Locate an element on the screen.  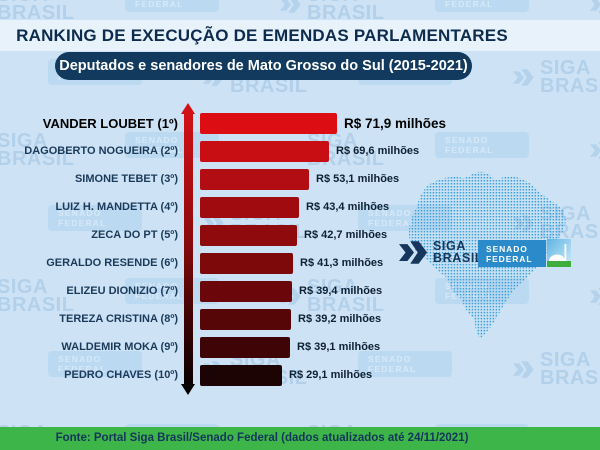
arrow-shaft is located at coordinates (188, 248).